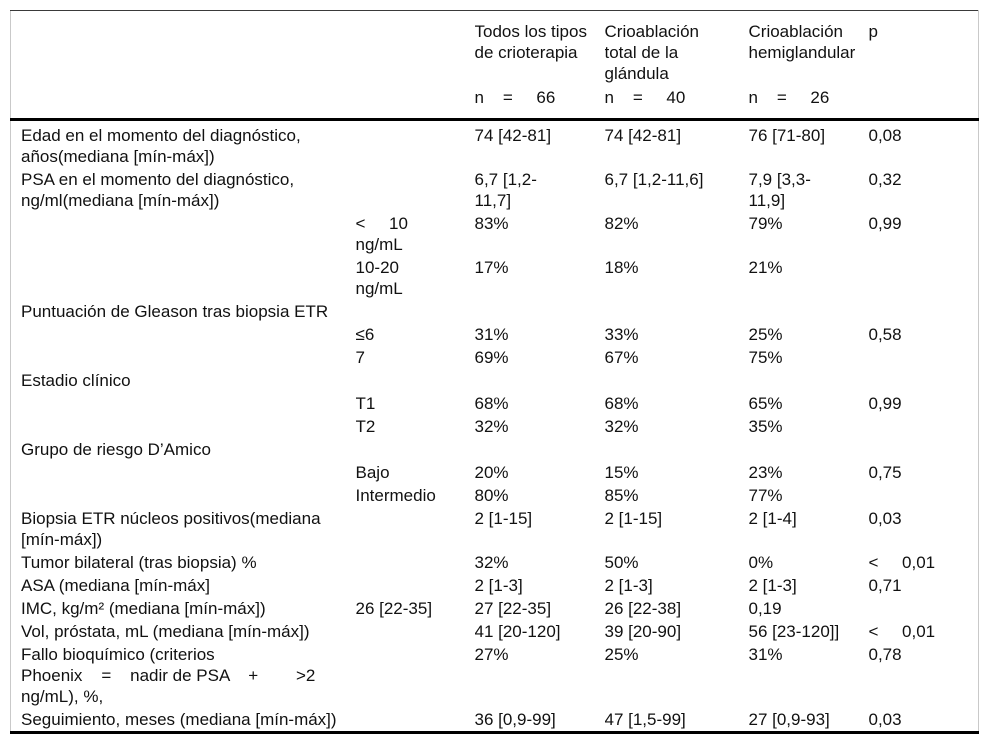 The image size is (992, 742). Describe the element at coordinates (175, 311) in the screenshot. I see `row-label-cell: Puntuación de Gleason tras biopsia ETR` at that location.